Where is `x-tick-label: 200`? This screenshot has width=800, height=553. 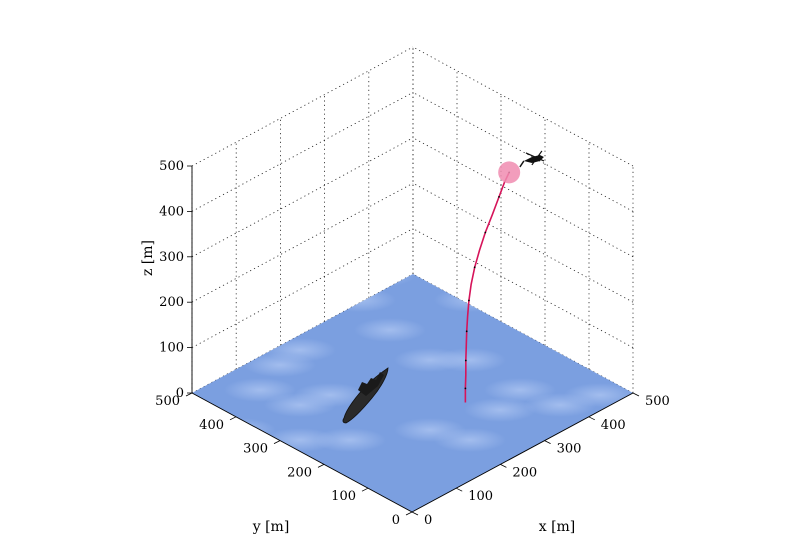
x-tick-label: 200 is located at coordinates (524, 472).